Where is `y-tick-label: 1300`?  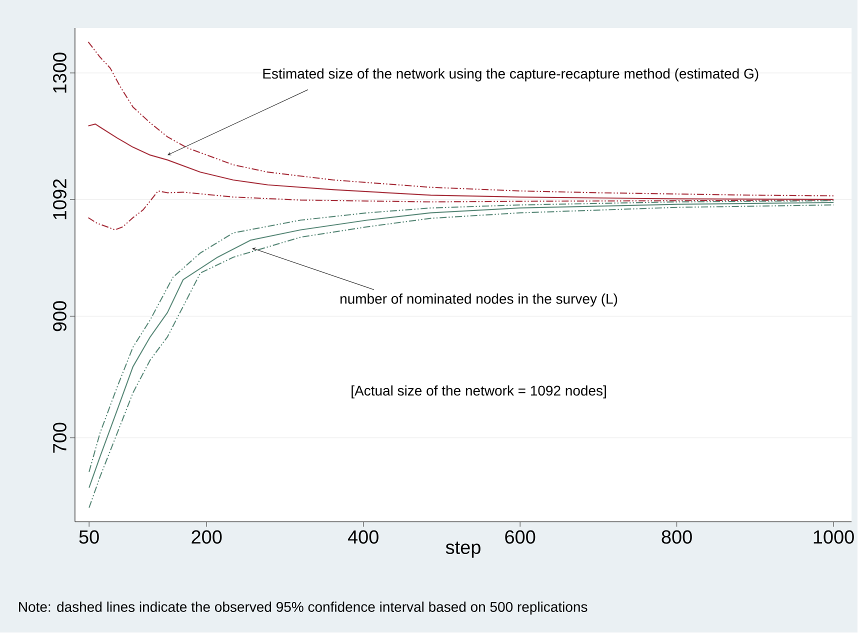
y-tick-label: 1300 is located at coordinates (59, 72).